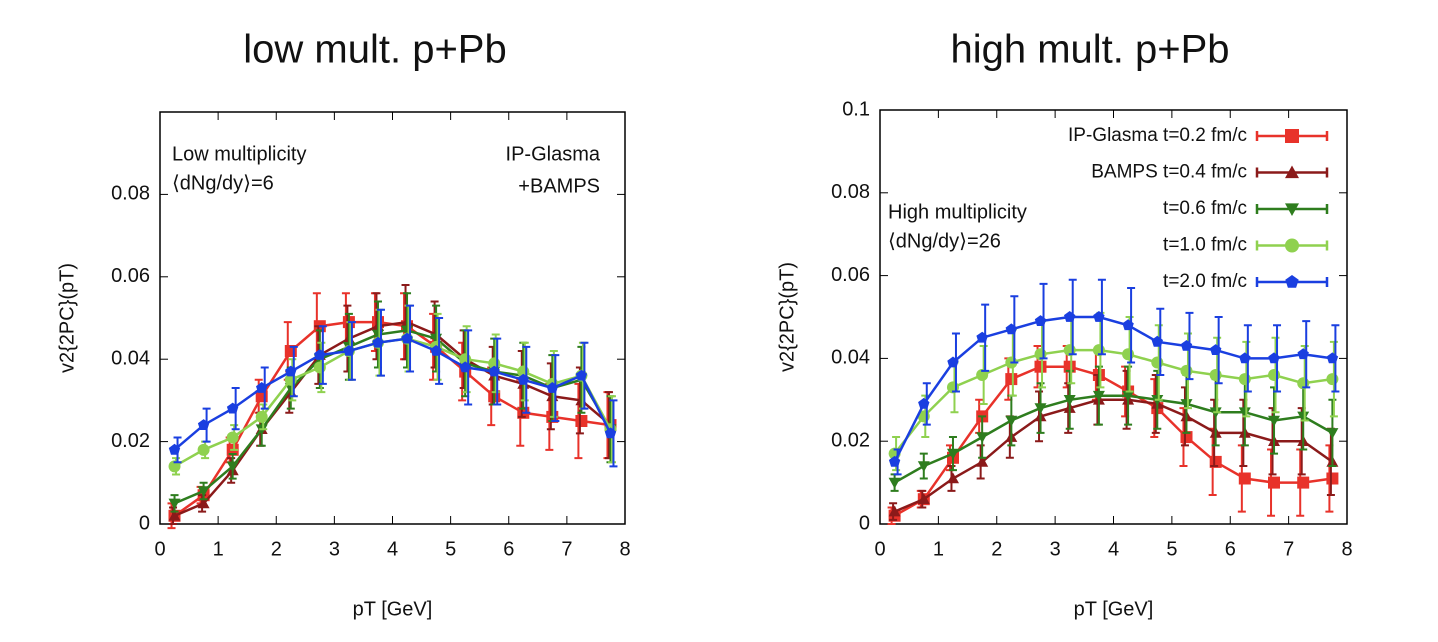 Image resolution: width=1438 pixels, height=642 pixels. What do you see at coordinates (1205, 281) in the screenshot?
I see `legend-label: t=2.0 fm/c` at bounding box center [1205, 281].